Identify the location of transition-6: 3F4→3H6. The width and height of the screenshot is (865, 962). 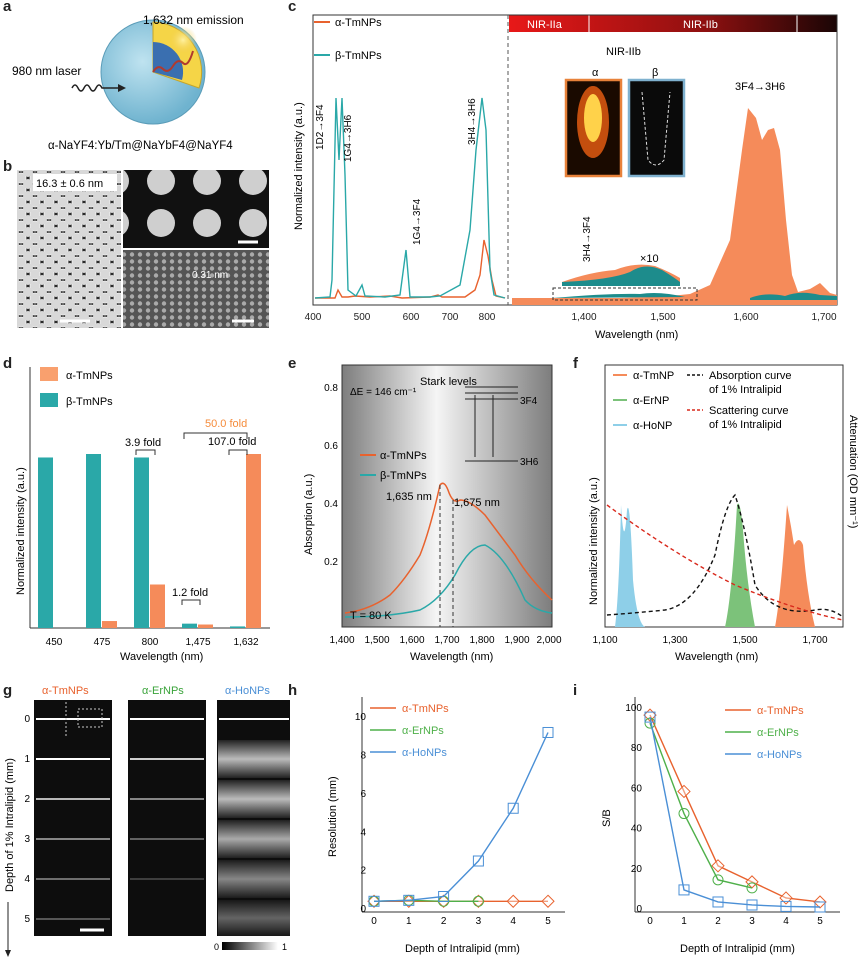
(760, 87).